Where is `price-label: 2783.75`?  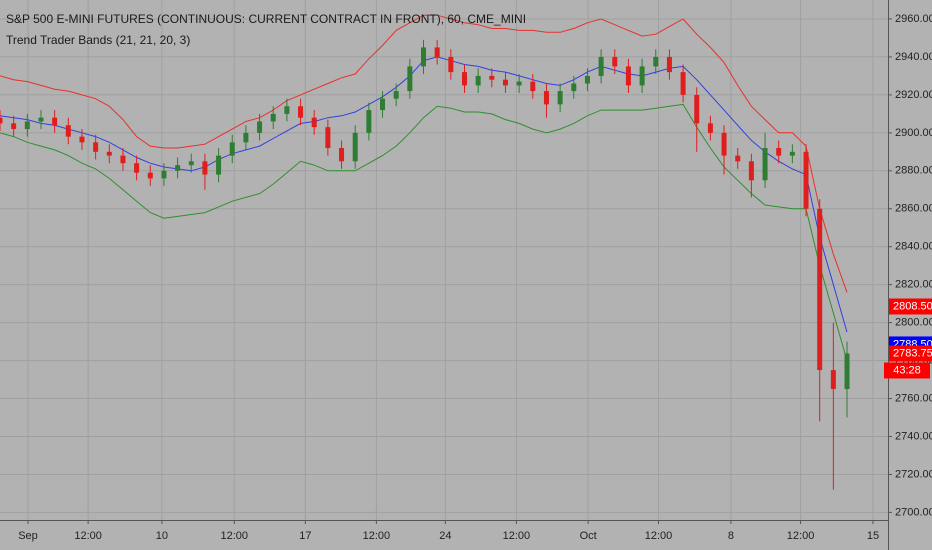 price-label: 2783.75 is located at coordinates (912, 353).